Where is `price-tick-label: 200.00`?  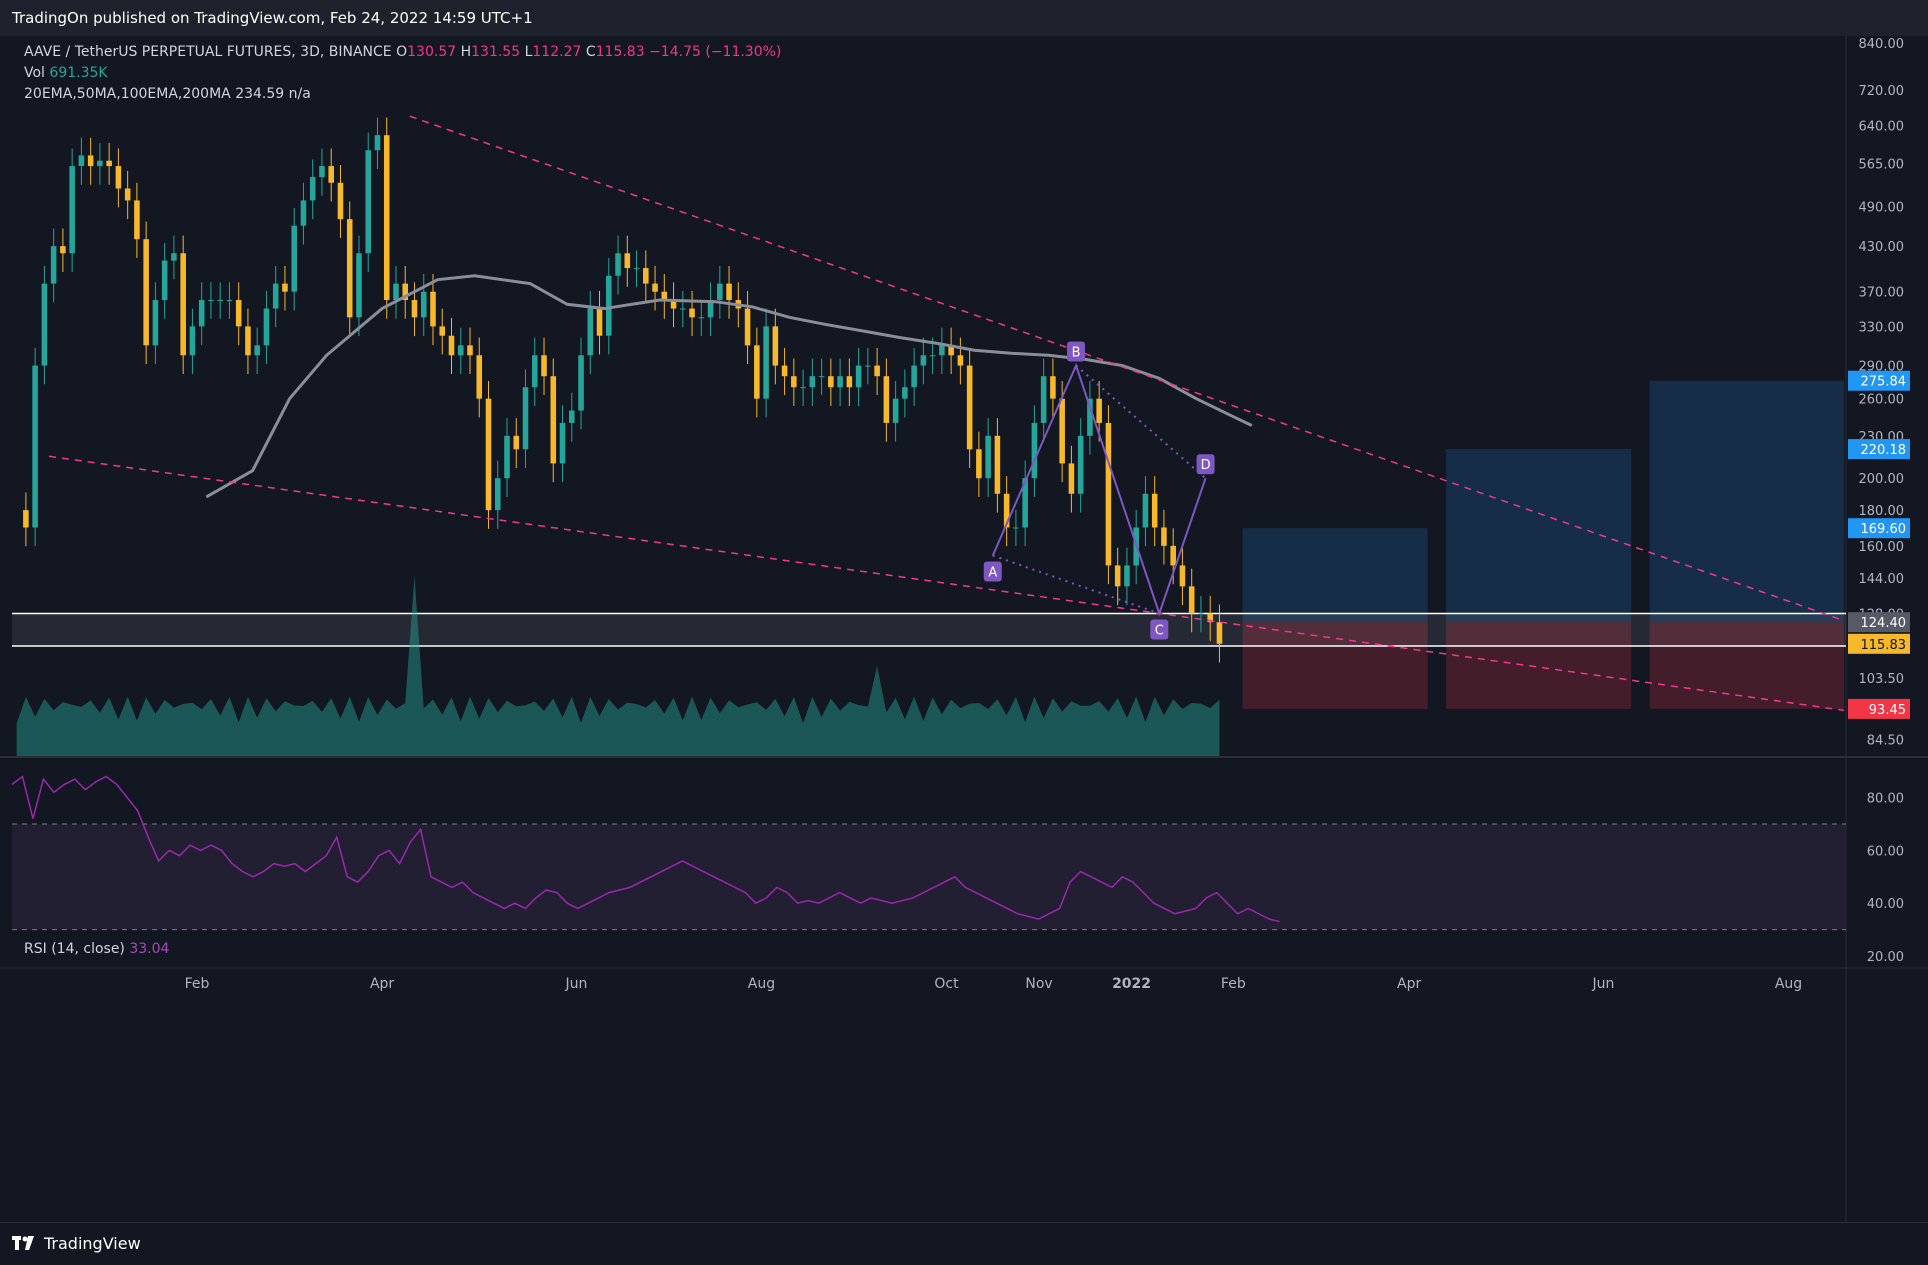
price-tick-label: 200.00 is located at coordinates (1882, 479).